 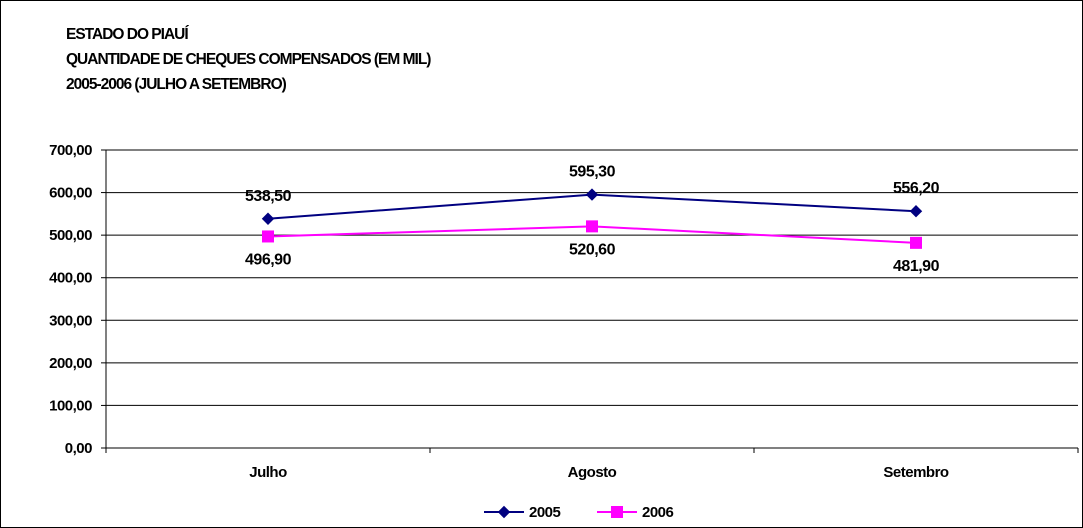 What do you see at coordinates (70, 278) in the screenshot?
I see `y-tick-label: 400,00` at bounding box center [70, 278].